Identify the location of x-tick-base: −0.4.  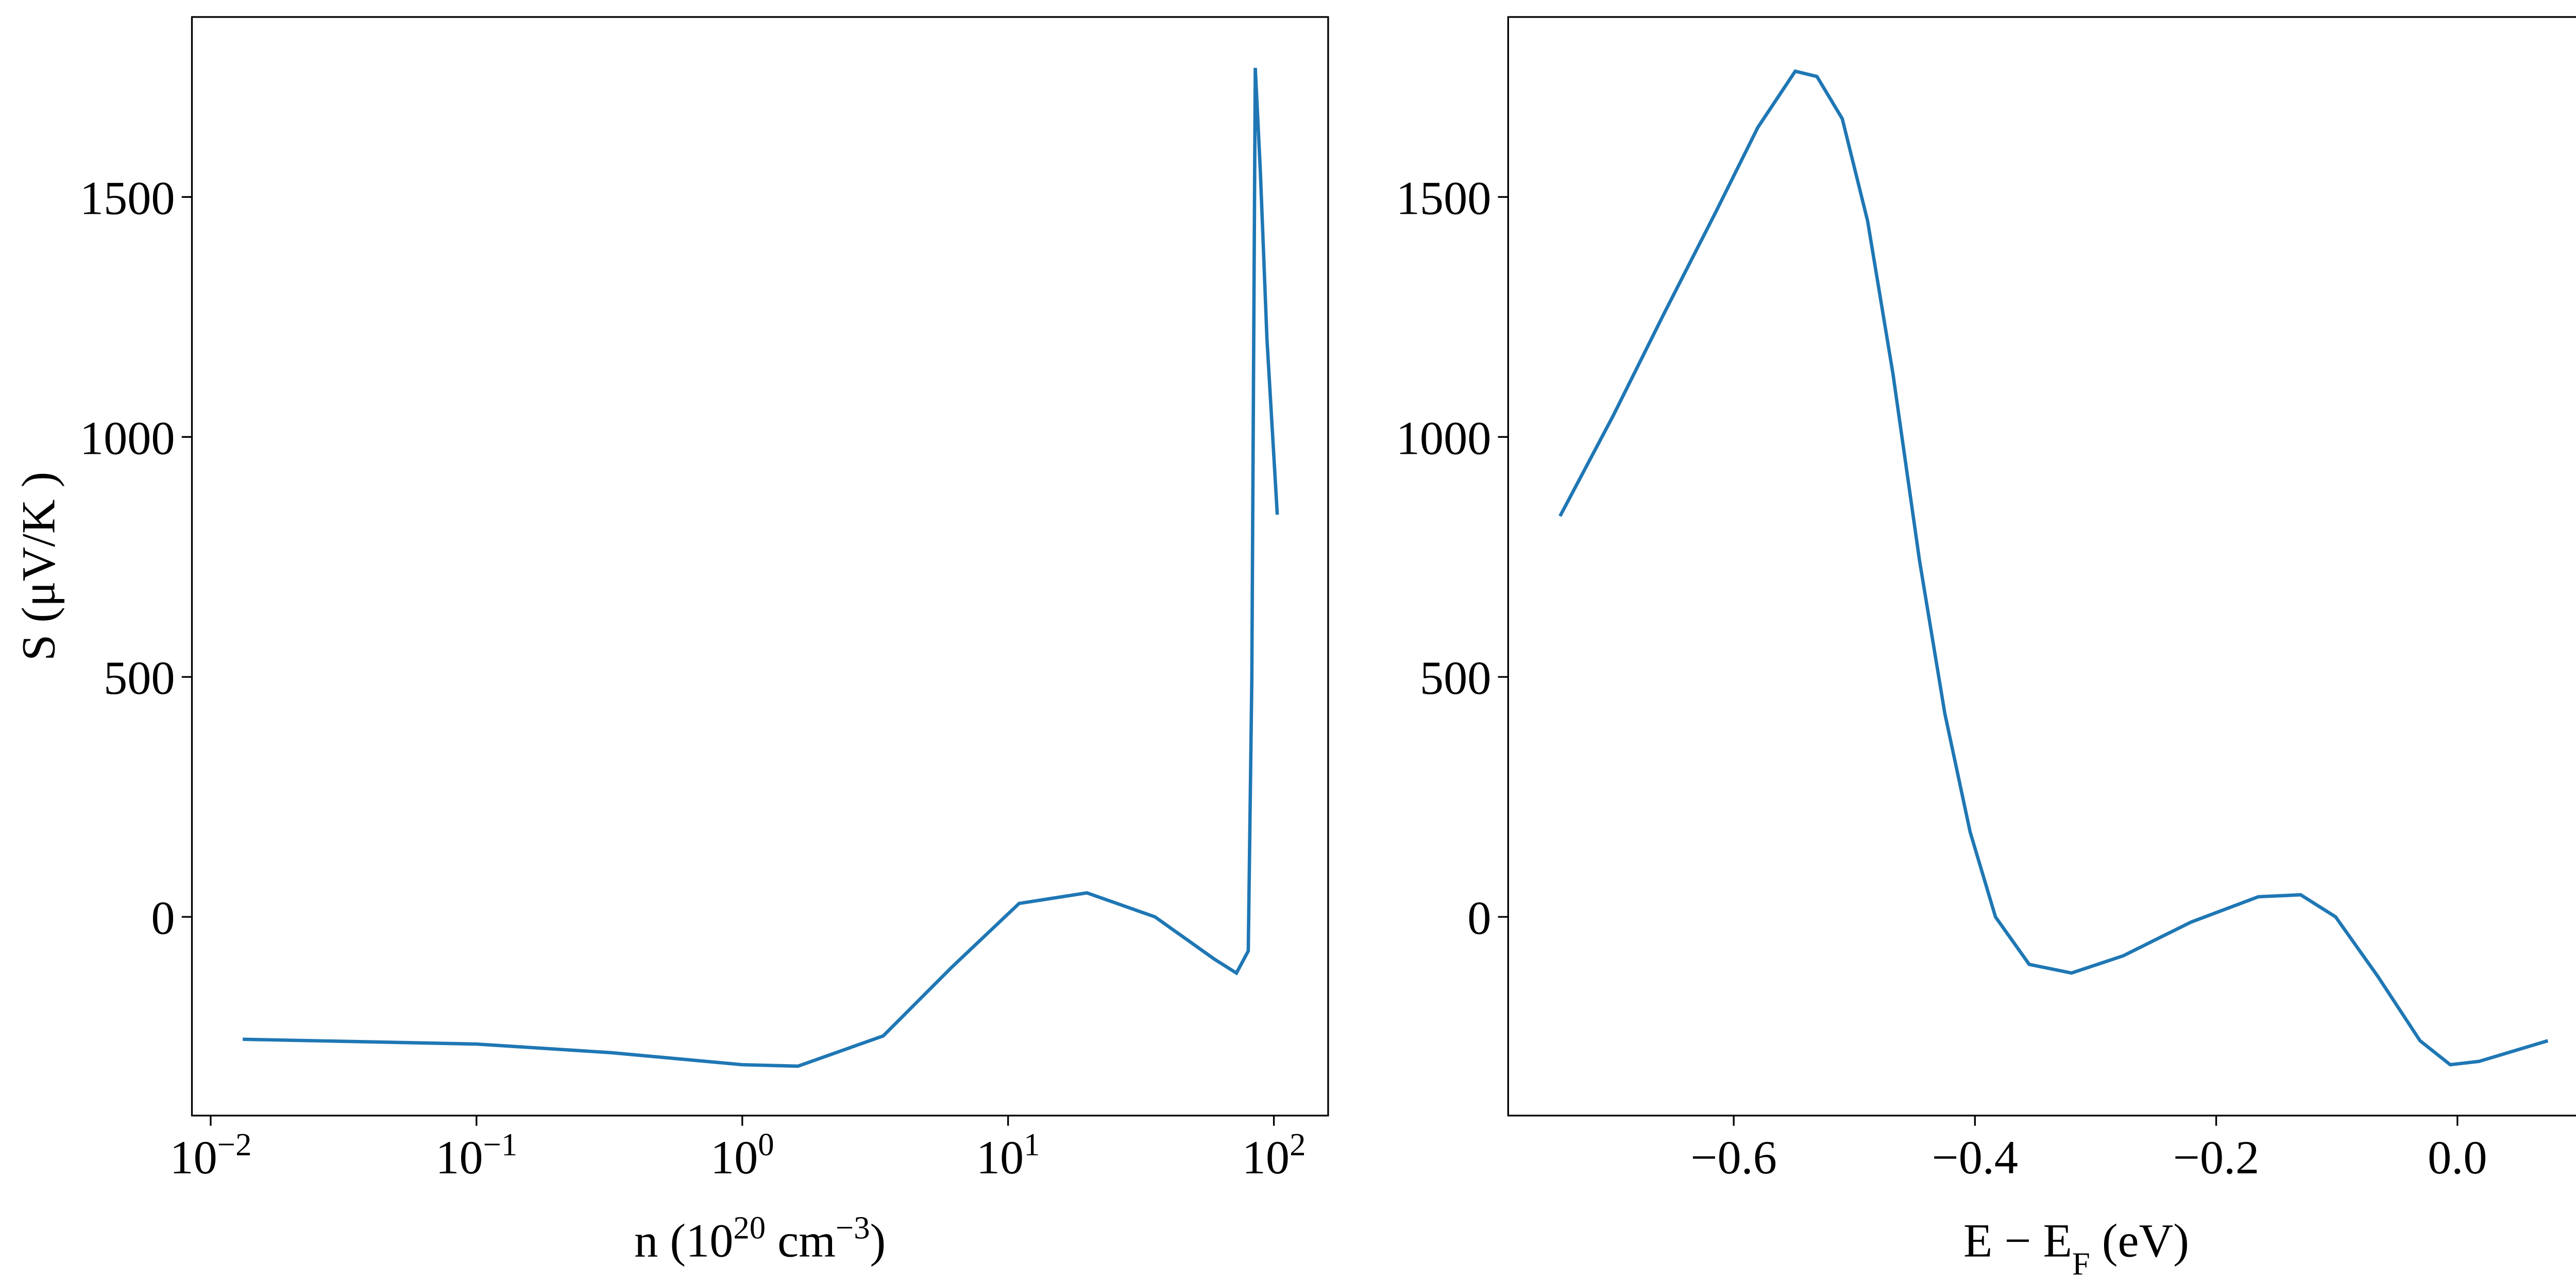
(1975, 1157).